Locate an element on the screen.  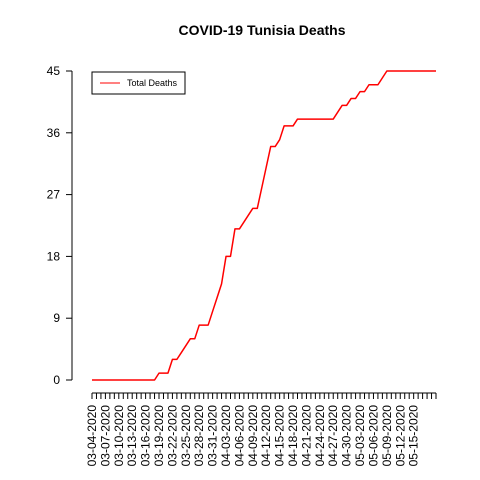
x-tick-label: 03-28-2020 is located at coordinates (199, 436).